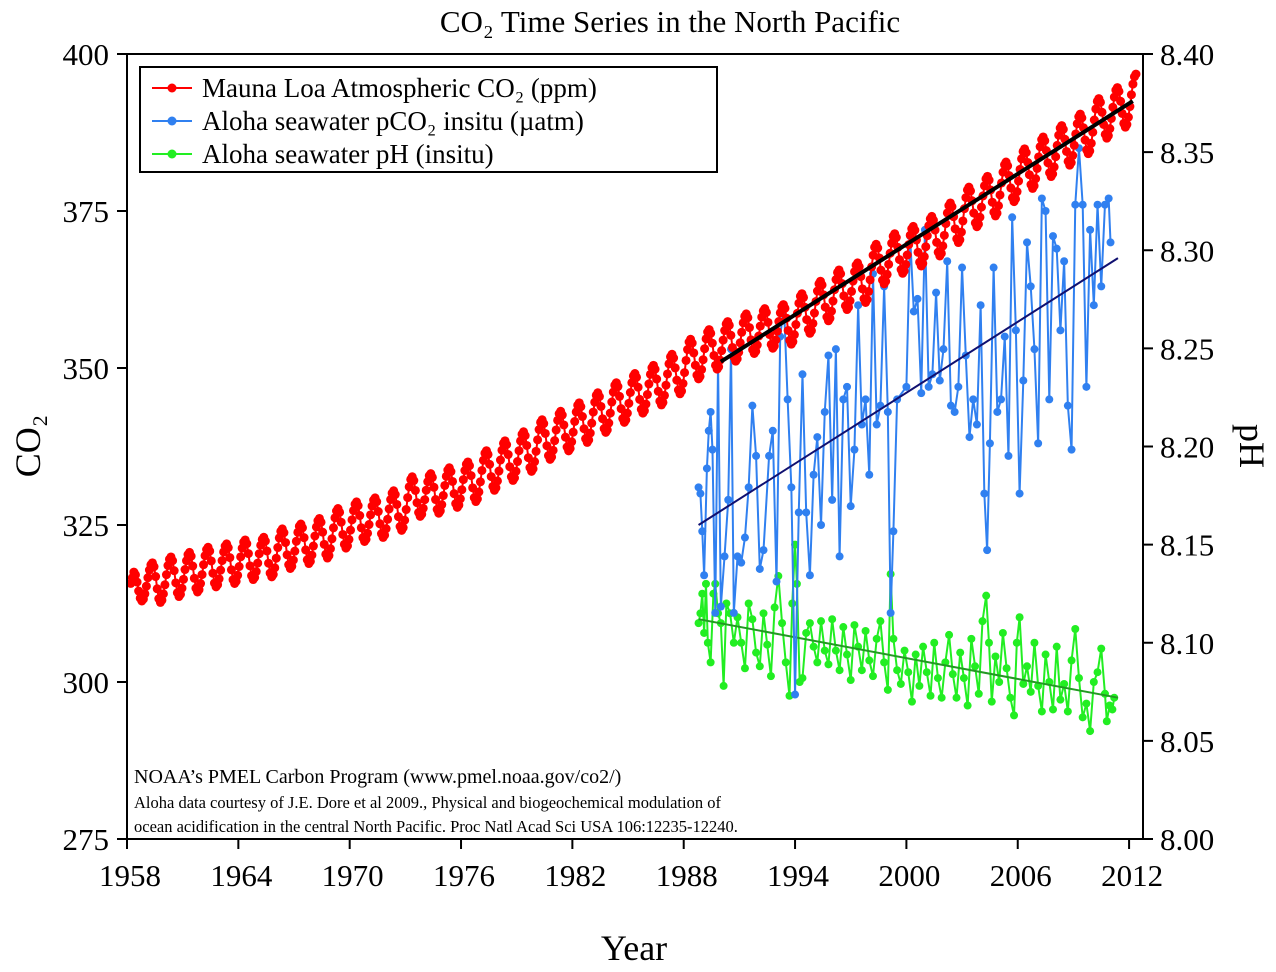 This screenshot has width=1276, height=972. Describe the element at coordinates (687, 875) in the screenshot. I see `x-tick-label: 1988` at that location.